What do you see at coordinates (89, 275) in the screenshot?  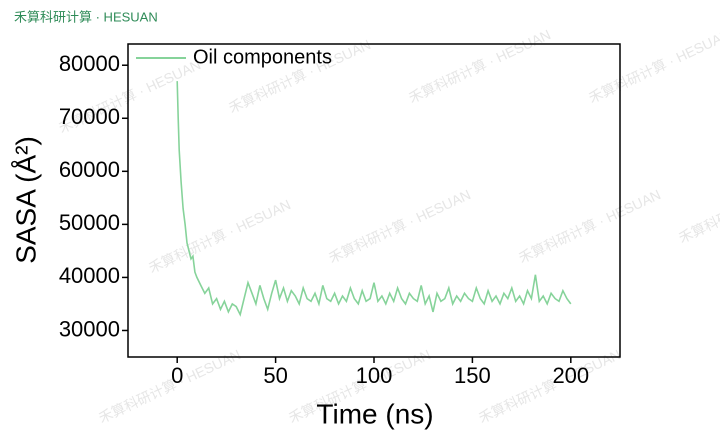 I see `y-tick-label: 40000` at bounding box center [89, 275].